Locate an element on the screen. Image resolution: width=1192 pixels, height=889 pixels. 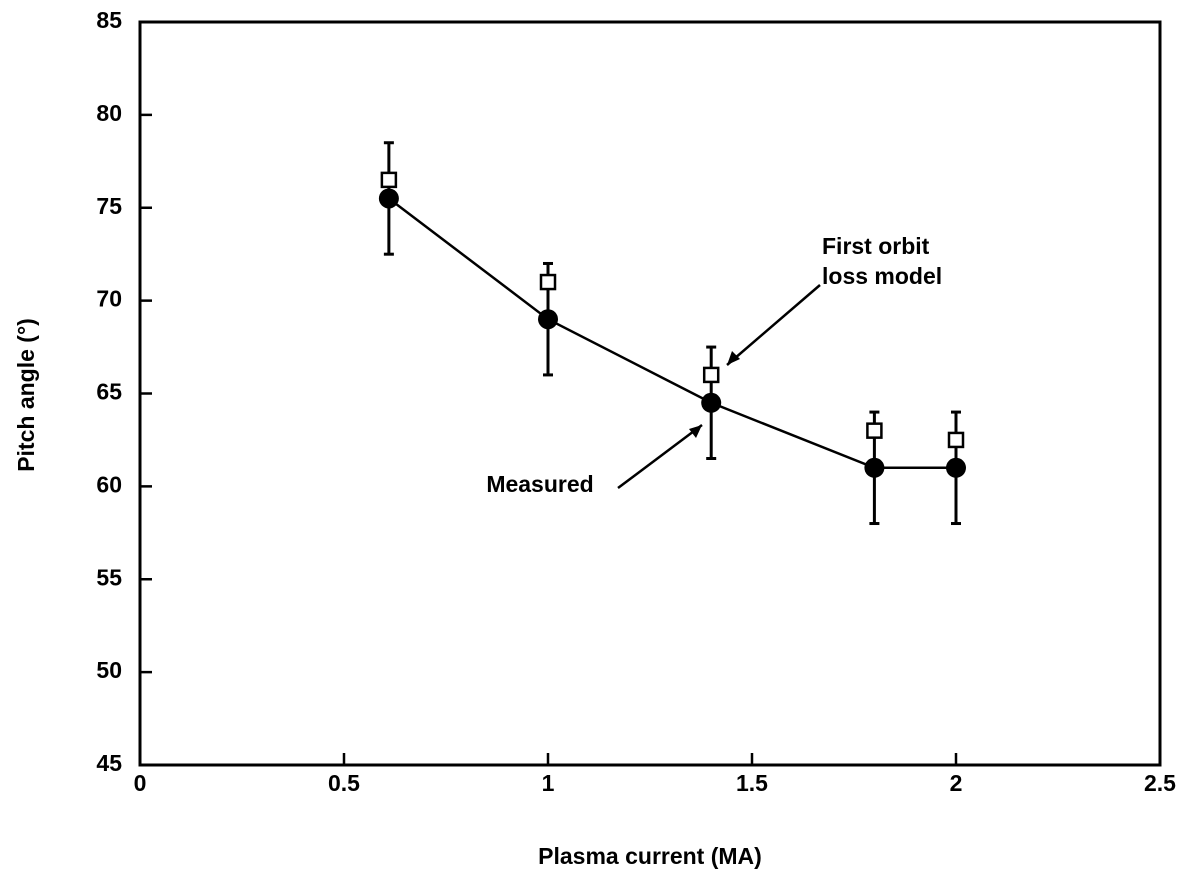
x-tick-label: 2.5 is located at coordinates (1160, 783).